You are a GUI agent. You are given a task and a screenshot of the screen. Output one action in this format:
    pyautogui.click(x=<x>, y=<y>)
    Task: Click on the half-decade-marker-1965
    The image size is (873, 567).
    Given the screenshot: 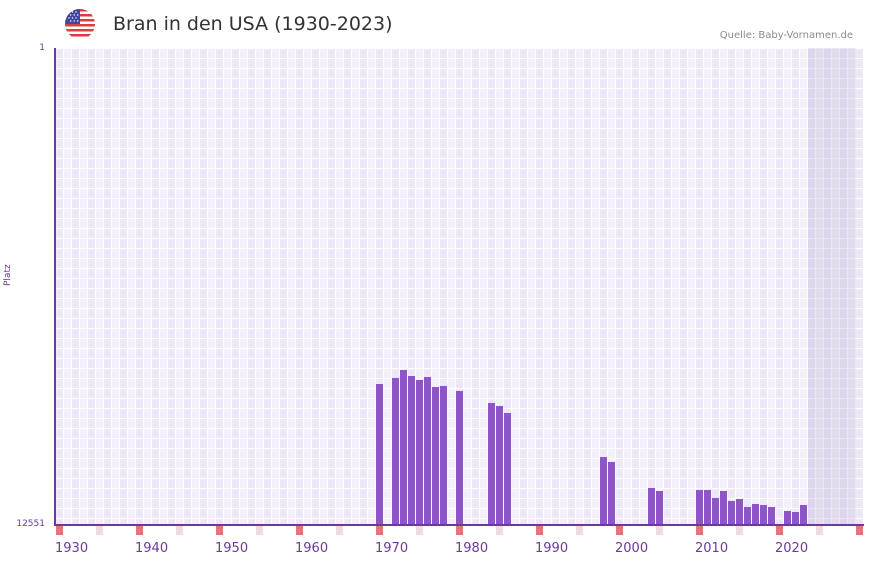 What is the action you would take?
    pyautogui.click(x=339, y=530)
    